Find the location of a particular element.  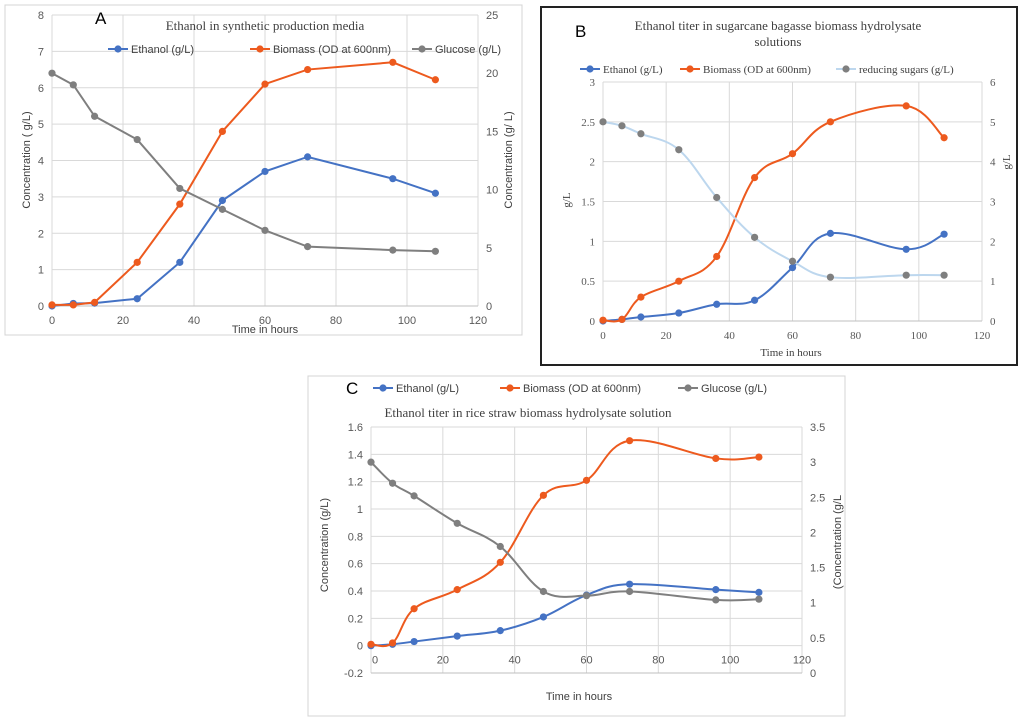

y-tick-label: -0.2 is located at coordinates (353, 674).